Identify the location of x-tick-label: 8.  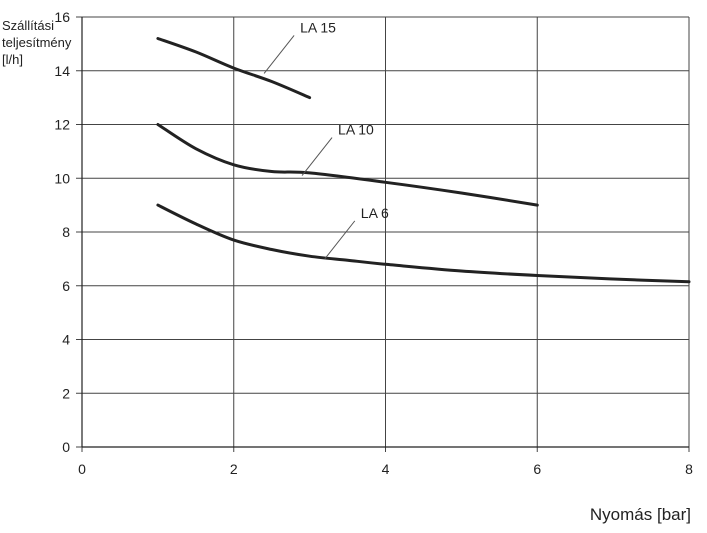
(689, 469).